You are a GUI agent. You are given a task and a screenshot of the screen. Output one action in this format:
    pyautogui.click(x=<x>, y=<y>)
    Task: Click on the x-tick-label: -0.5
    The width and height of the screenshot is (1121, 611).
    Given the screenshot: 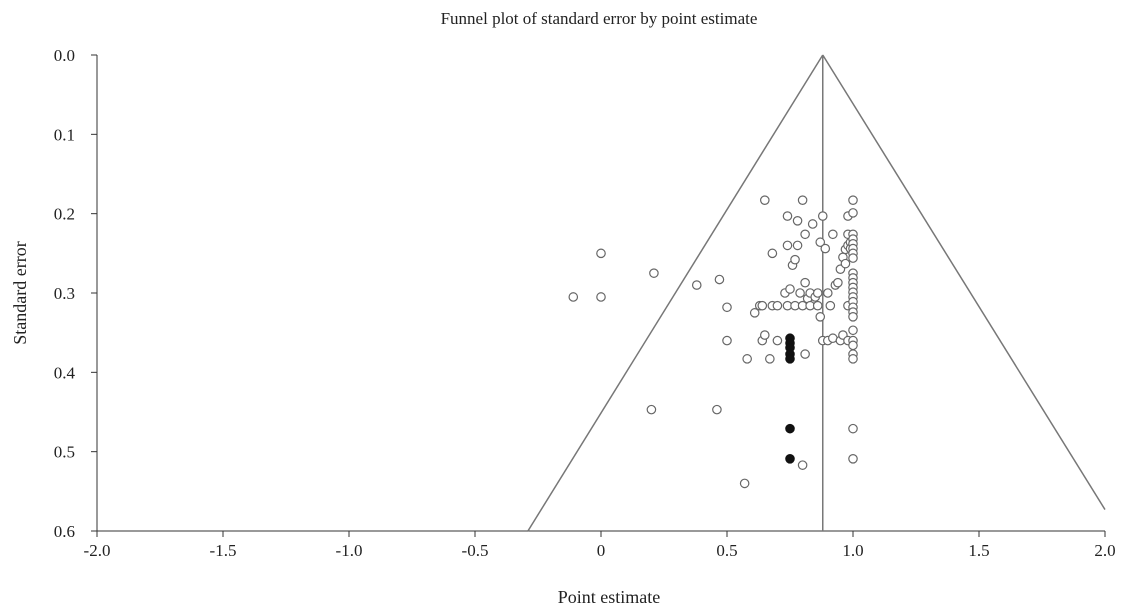 What is the action you would take?
    pyautogui.click(x=475, y=550)
    